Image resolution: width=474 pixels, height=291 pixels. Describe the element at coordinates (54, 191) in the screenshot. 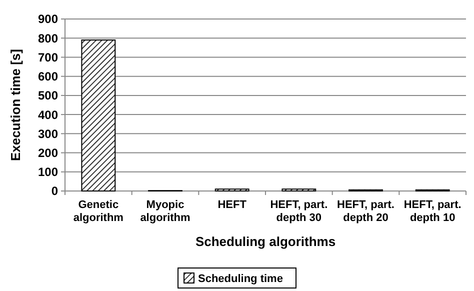

I see `y-tick-label: 0` at that location.